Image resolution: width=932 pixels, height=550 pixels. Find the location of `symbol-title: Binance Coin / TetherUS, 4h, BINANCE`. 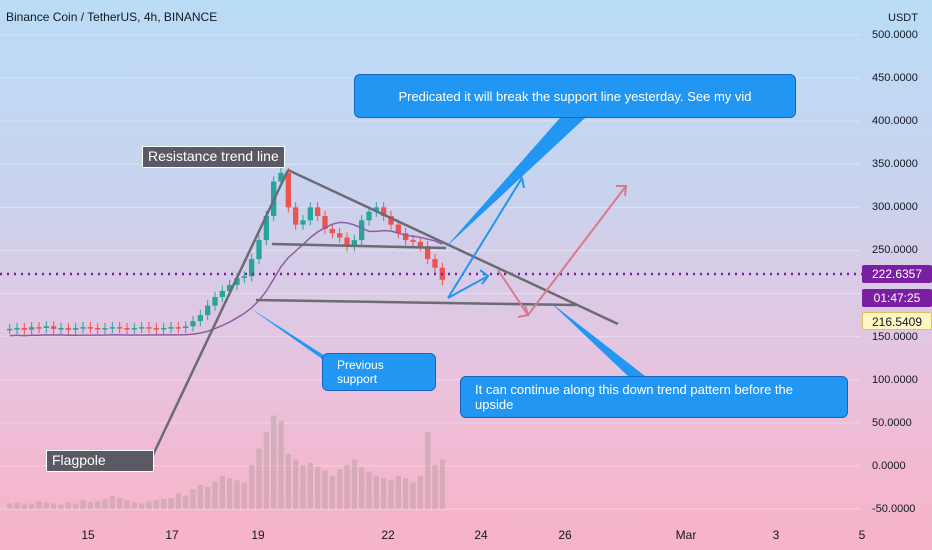

symbol-title: Binance Coin / TetherUS, 4h, BINANCE is located at coordinates (112, 17).